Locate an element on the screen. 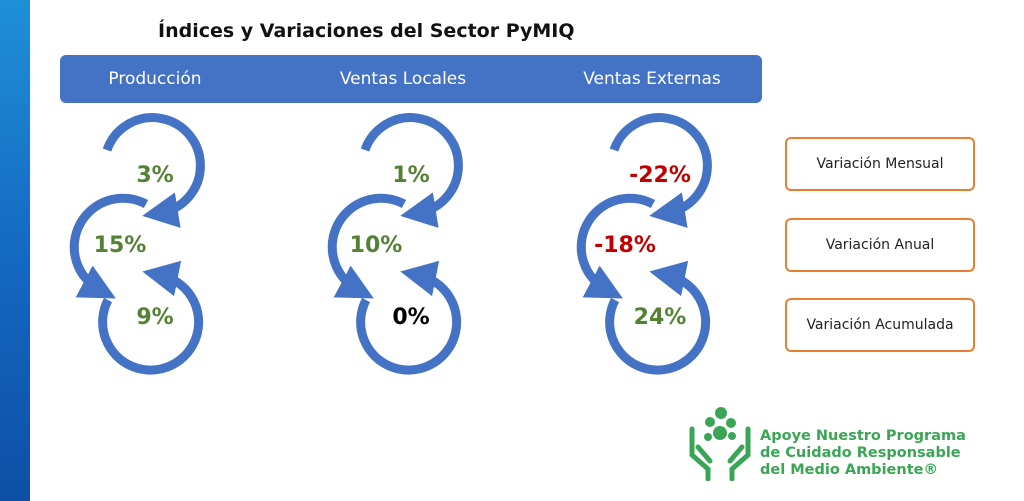  value-produccion-mensual: 3% is located at coordinates (155, 175).